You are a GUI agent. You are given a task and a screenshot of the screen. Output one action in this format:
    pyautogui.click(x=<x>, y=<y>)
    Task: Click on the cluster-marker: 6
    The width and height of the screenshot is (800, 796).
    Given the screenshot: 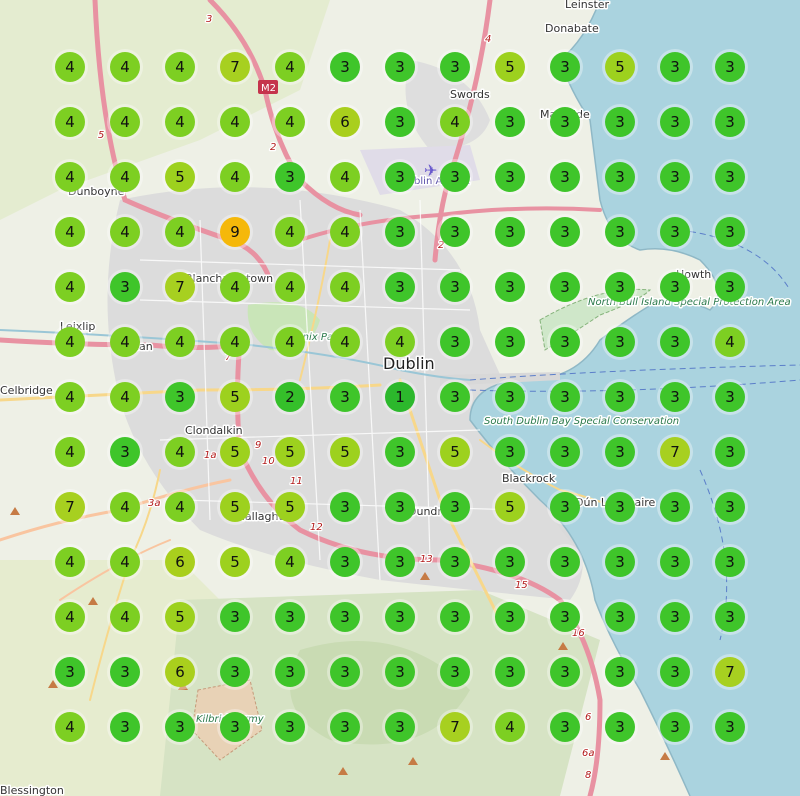 What is the action you would take?
    pyautogui.click(x=345, y=122)
    